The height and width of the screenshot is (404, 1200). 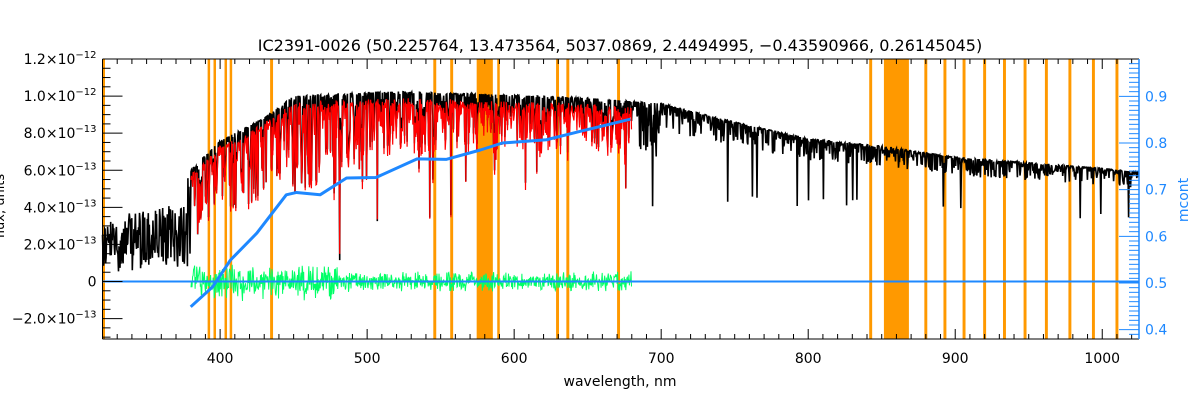 I want to click on y2-tick-label: 0.7, so click(x=1156, y=191).